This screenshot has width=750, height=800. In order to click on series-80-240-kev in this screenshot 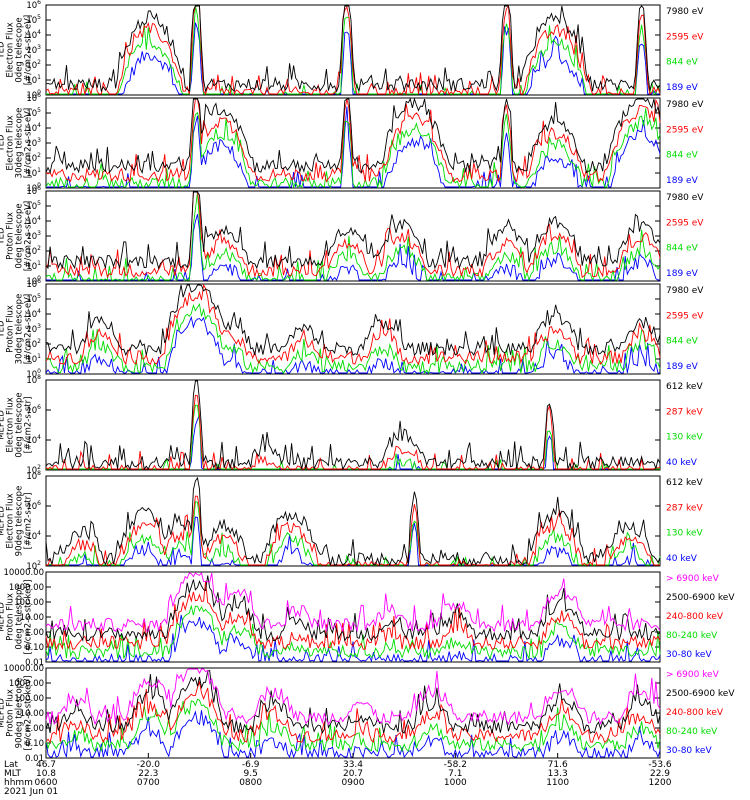, I will do `click(353, 725)`.